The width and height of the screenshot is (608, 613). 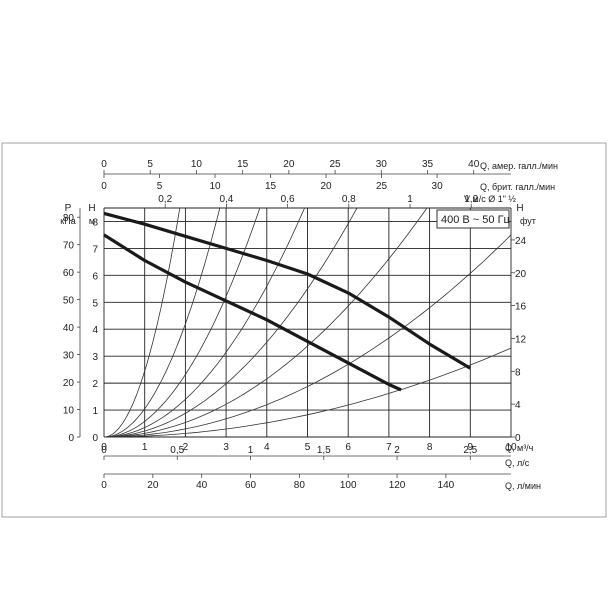 What do you see at coordinates (226, 199) in the screenshot?
I see `x-tick-velocity: 0,4` at bounding box center [226, 199].